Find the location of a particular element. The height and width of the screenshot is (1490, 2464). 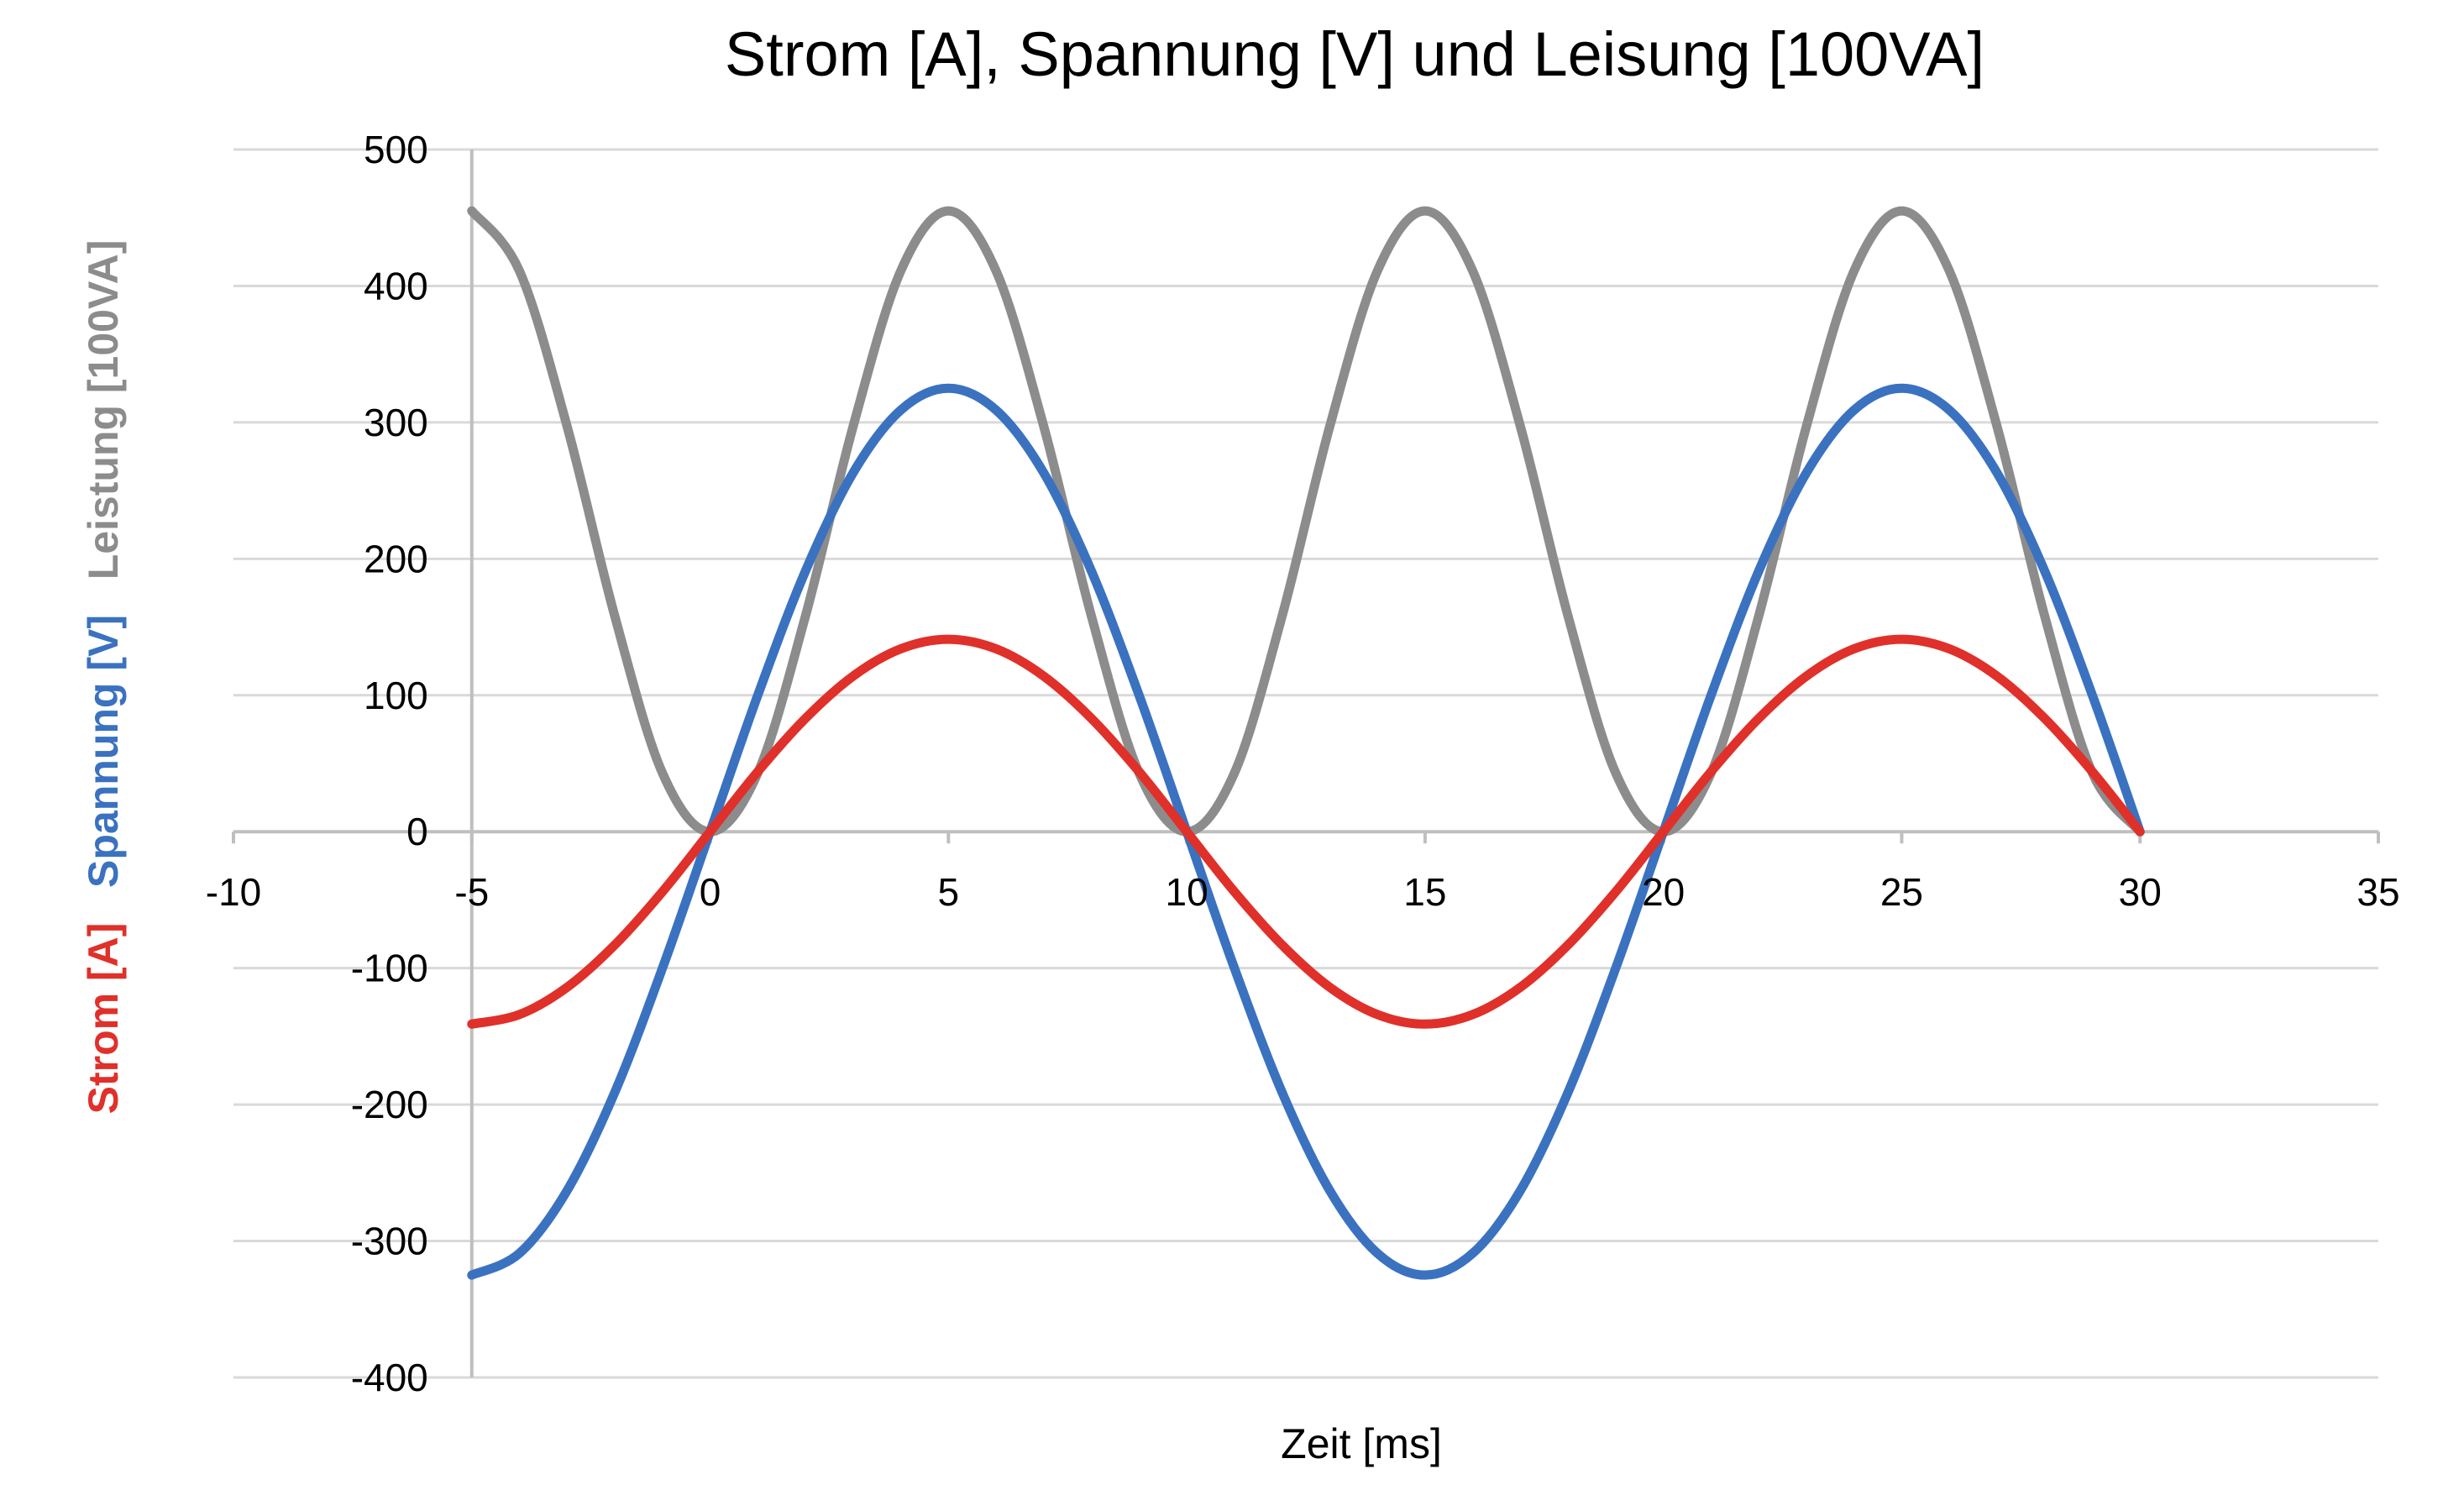

x-tick-label: 5 is located at coordinates (949, 892).